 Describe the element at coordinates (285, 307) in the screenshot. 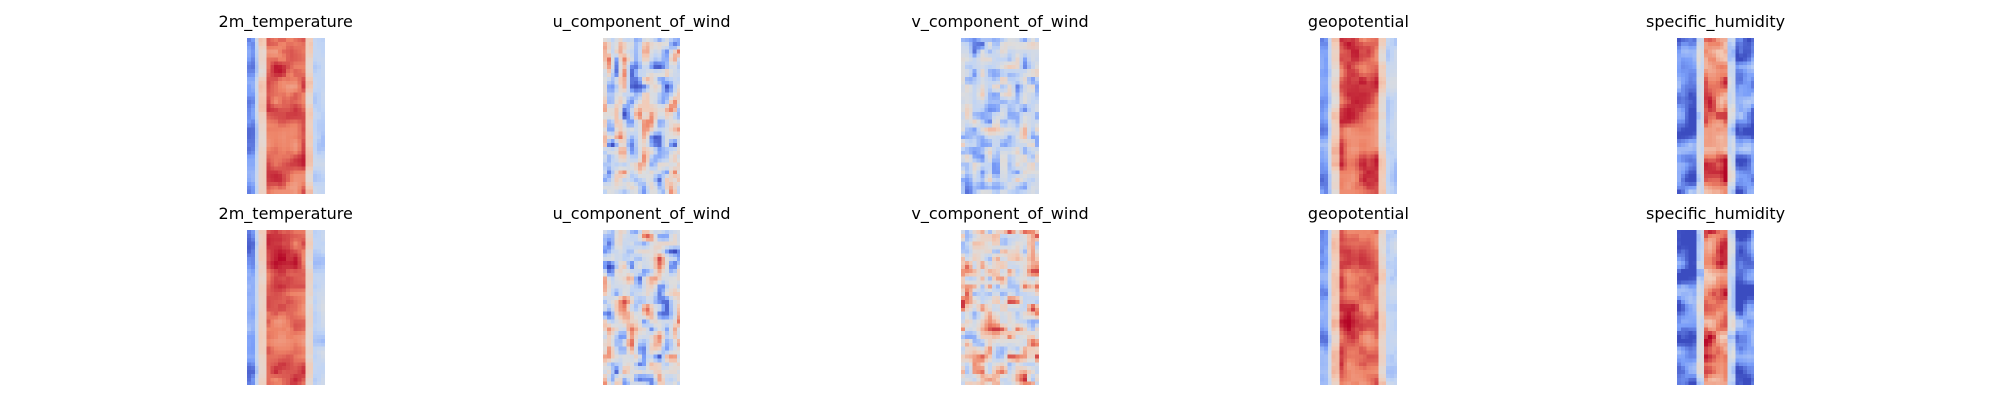

I see `heatmap-svg` at that location.